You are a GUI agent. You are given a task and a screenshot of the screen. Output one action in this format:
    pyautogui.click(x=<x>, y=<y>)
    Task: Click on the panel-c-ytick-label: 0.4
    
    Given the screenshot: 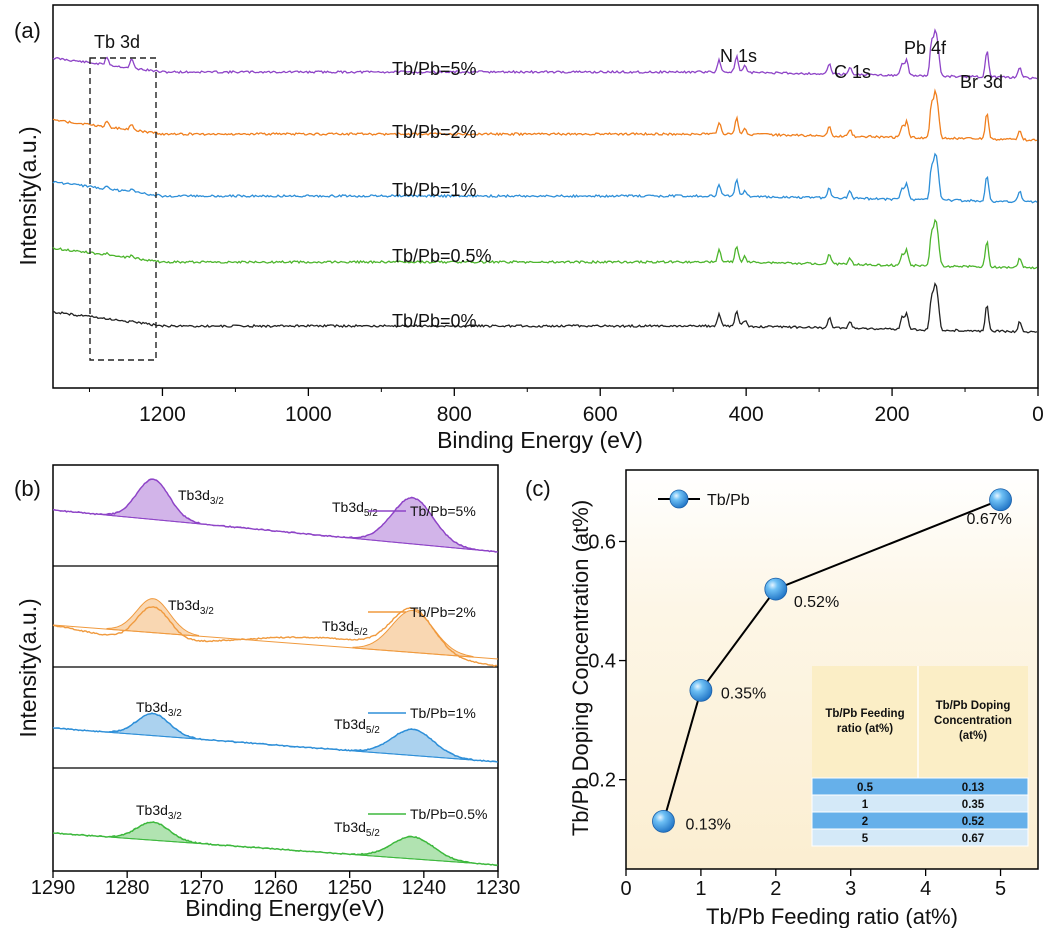 What is the action you would take?
    pyautogui.click(x=602, y=662)
    